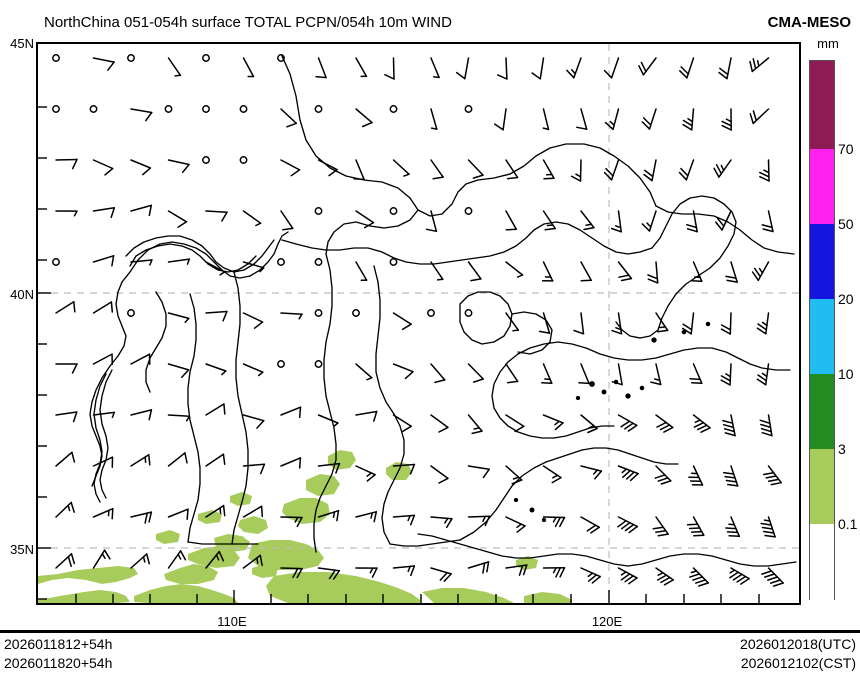 The width and height of the screenshot is (860, 674). I want to click on precipitation-colorbar, so click(822, 330).